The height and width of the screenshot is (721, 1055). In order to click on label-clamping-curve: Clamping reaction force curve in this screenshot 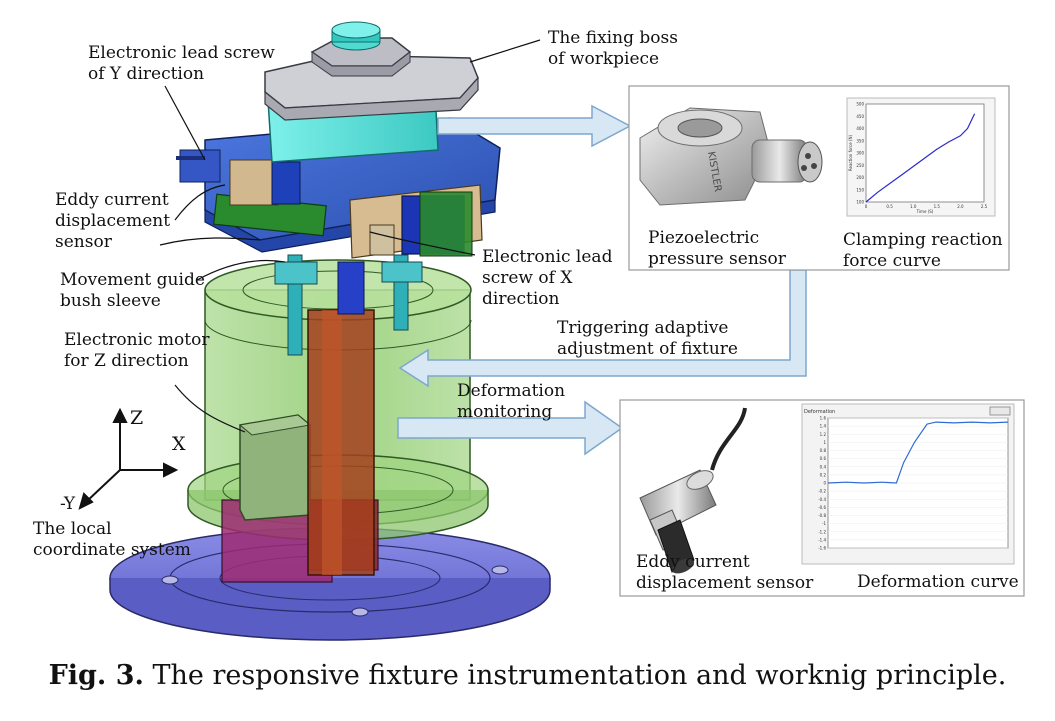, I will do `click(923, 251)`.